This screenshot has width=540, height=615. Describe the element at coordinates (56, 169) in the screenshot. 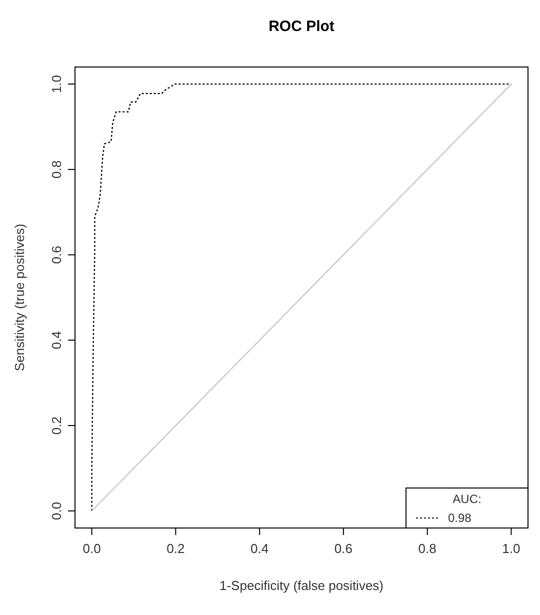

I see `y-tick-label: 0.8` at that location.